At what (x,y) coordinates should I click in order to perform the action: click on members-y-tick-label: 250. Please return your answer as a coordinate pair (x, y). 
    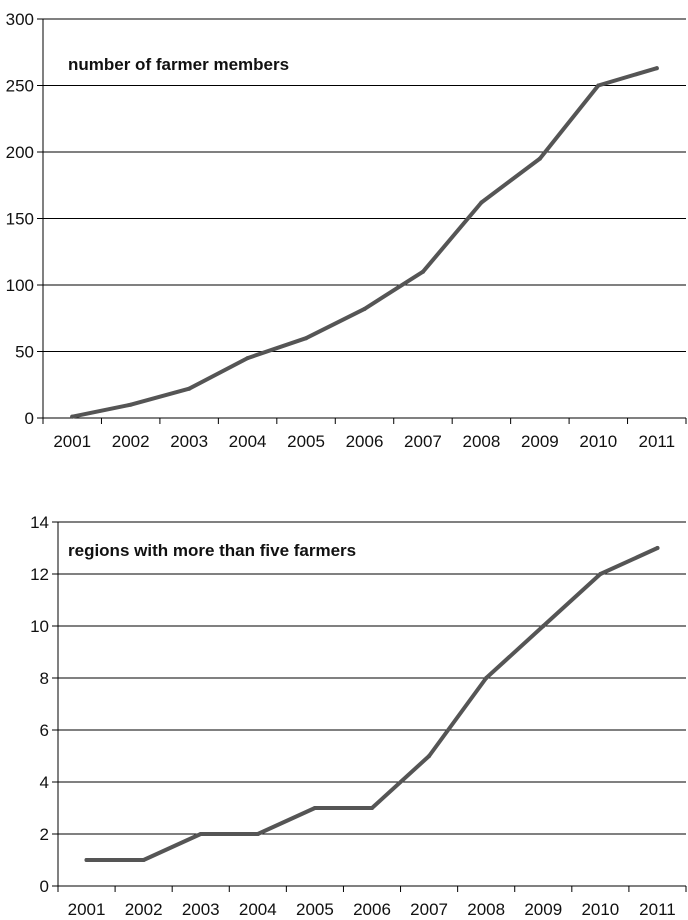
    Looking at the image, I should click on (20, 86).